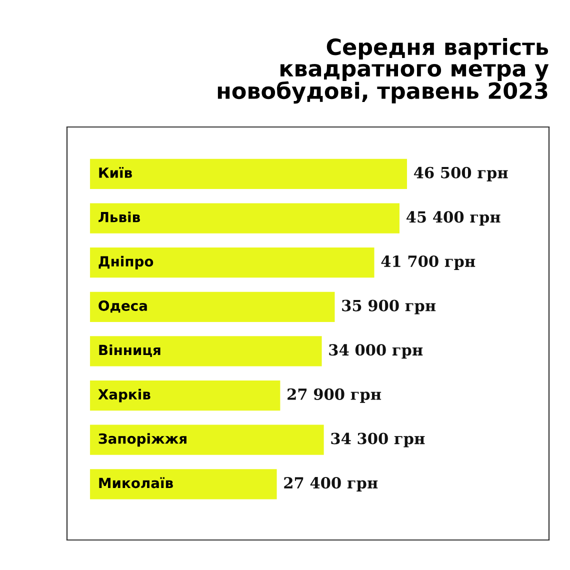  Describe the element at coordinates (136, 482) in the screenshot. I see `y-tick-label: Миколаїв` at that location.